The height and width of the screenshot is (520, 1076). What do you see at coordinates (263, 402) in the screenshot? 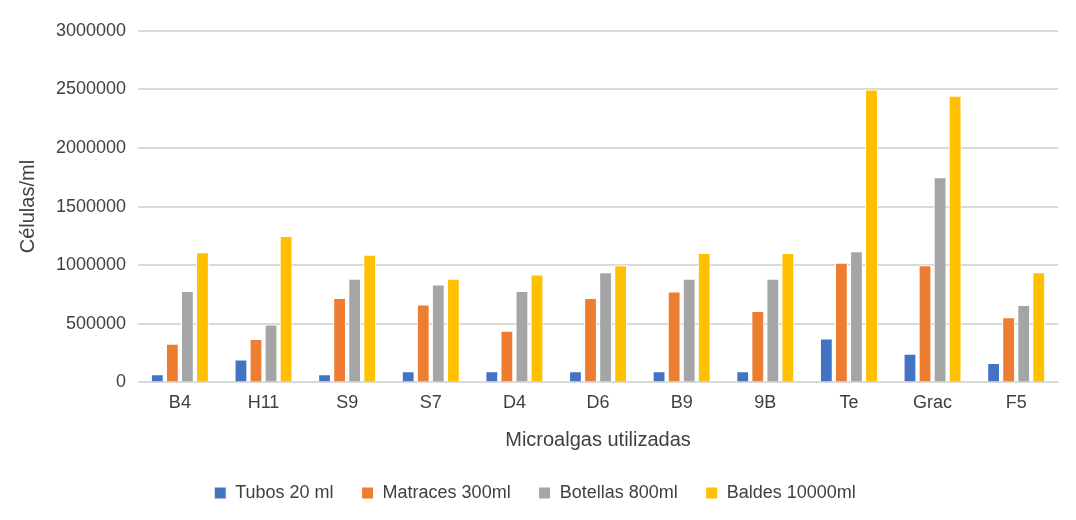
I see `x-tick-label: H11` at bounding box center [263, 402].